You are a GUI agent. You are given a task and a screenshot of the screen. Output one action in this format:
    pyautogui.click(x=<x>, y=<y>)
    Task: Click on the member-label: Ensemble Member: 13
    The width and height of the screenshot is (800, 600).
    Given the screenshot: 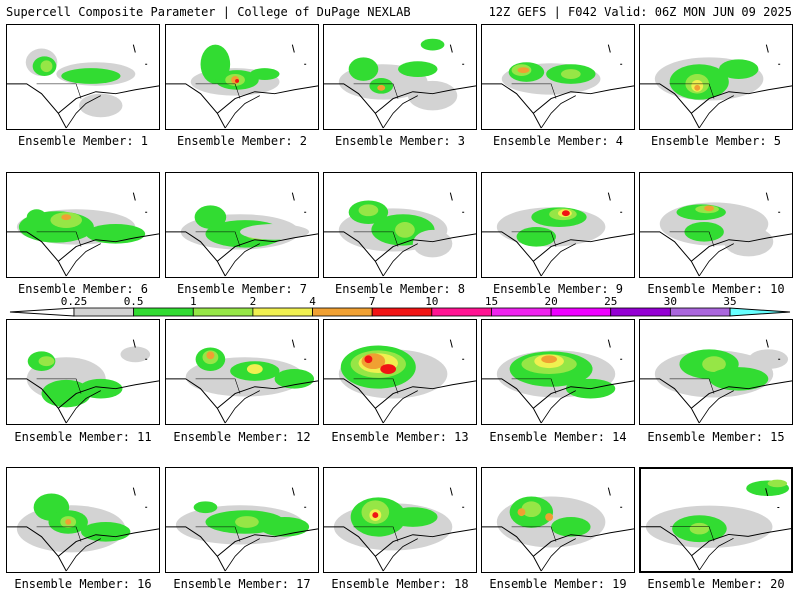 What is the action you would take?
    pyautogui.click(x=400, y=437)
    